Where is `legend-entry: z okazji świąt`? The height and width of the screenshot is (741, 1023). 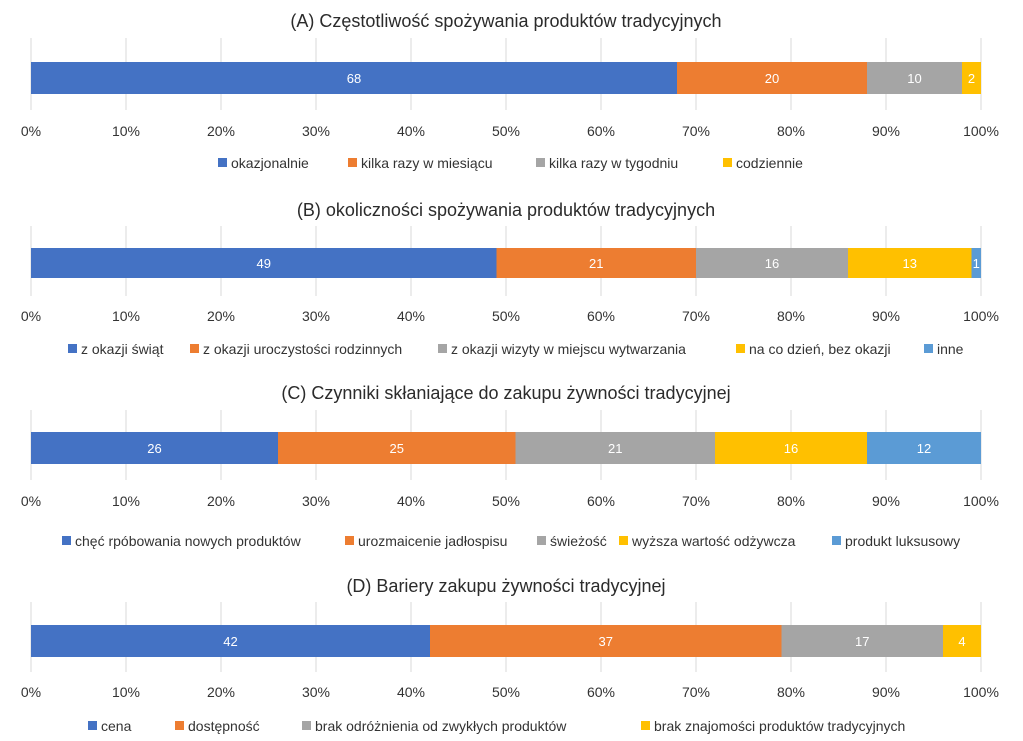 legend-entry: z okazji świąt is located at coordinates (122, 349).